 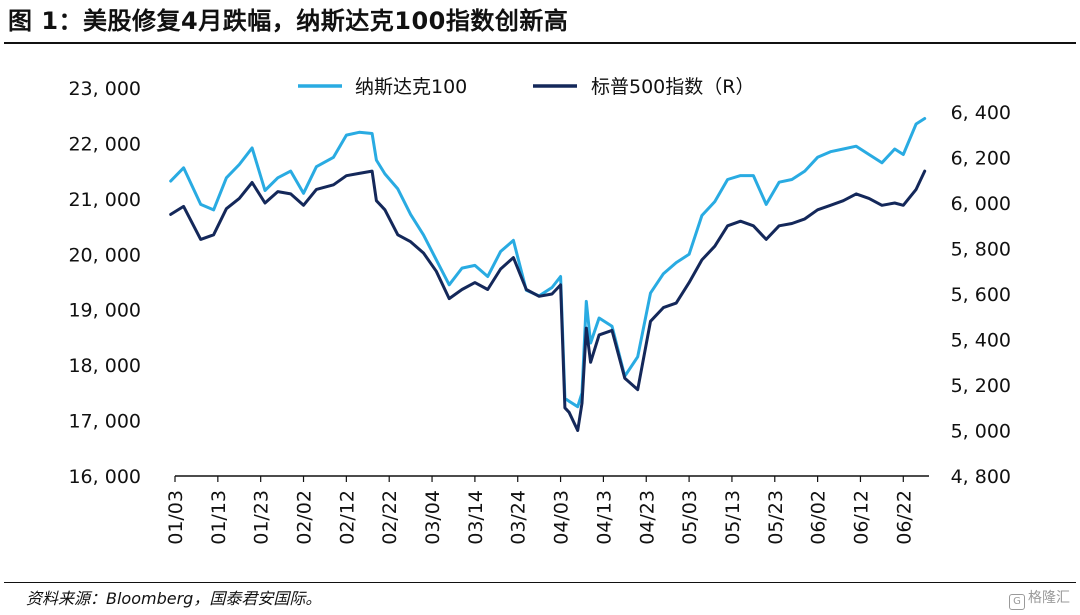 I want to click on chart-title: 图 1：美股修复4月跌幅，纳斯达克100指数创新高, so click(x=288, y=21).